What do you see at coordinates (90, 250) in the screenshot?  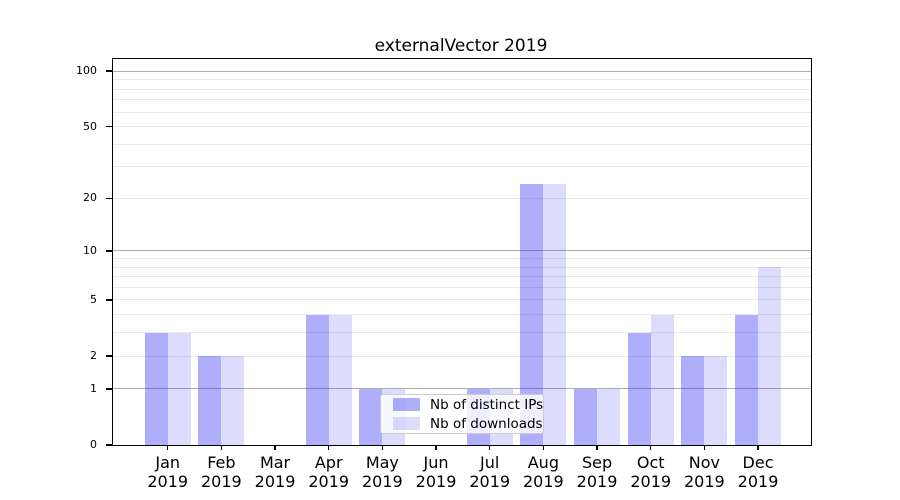 I see `y-tick-label: 10` at bounding box center [90, 250].